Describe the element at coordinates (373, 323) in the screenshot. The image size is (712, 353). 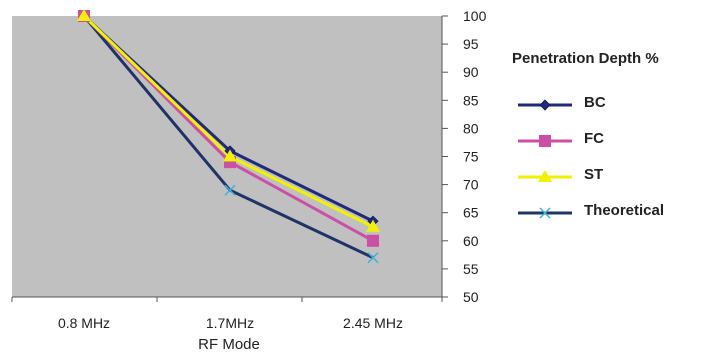
I see `x-tick-label: 2.45 MHz` at that location.